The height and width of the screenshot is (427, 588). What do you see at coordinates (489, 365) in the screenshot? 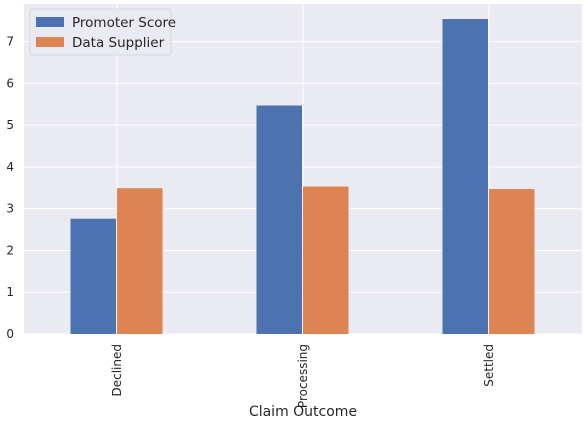
I see `x-tick-label: Settled` at bounding box center [489, 365].